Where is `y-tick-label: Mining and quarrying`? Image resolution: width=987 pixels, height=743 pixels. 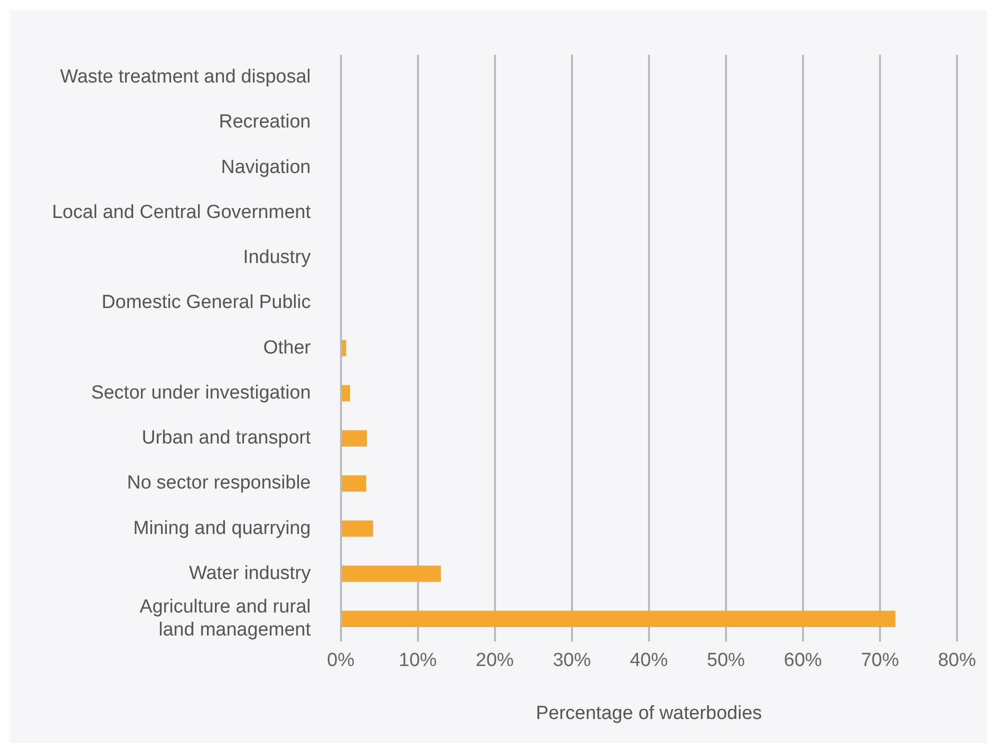
y-tick-label: Mining and quarrying is located at coordinates (222, 528).